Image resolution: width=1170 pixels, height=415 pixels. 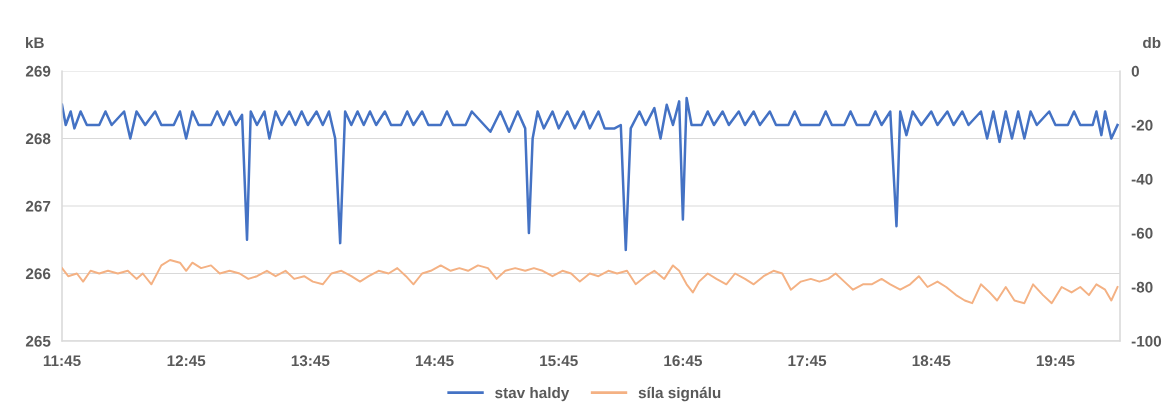 I want to click on y-tick-label: 267, so click(x=38, y=206).